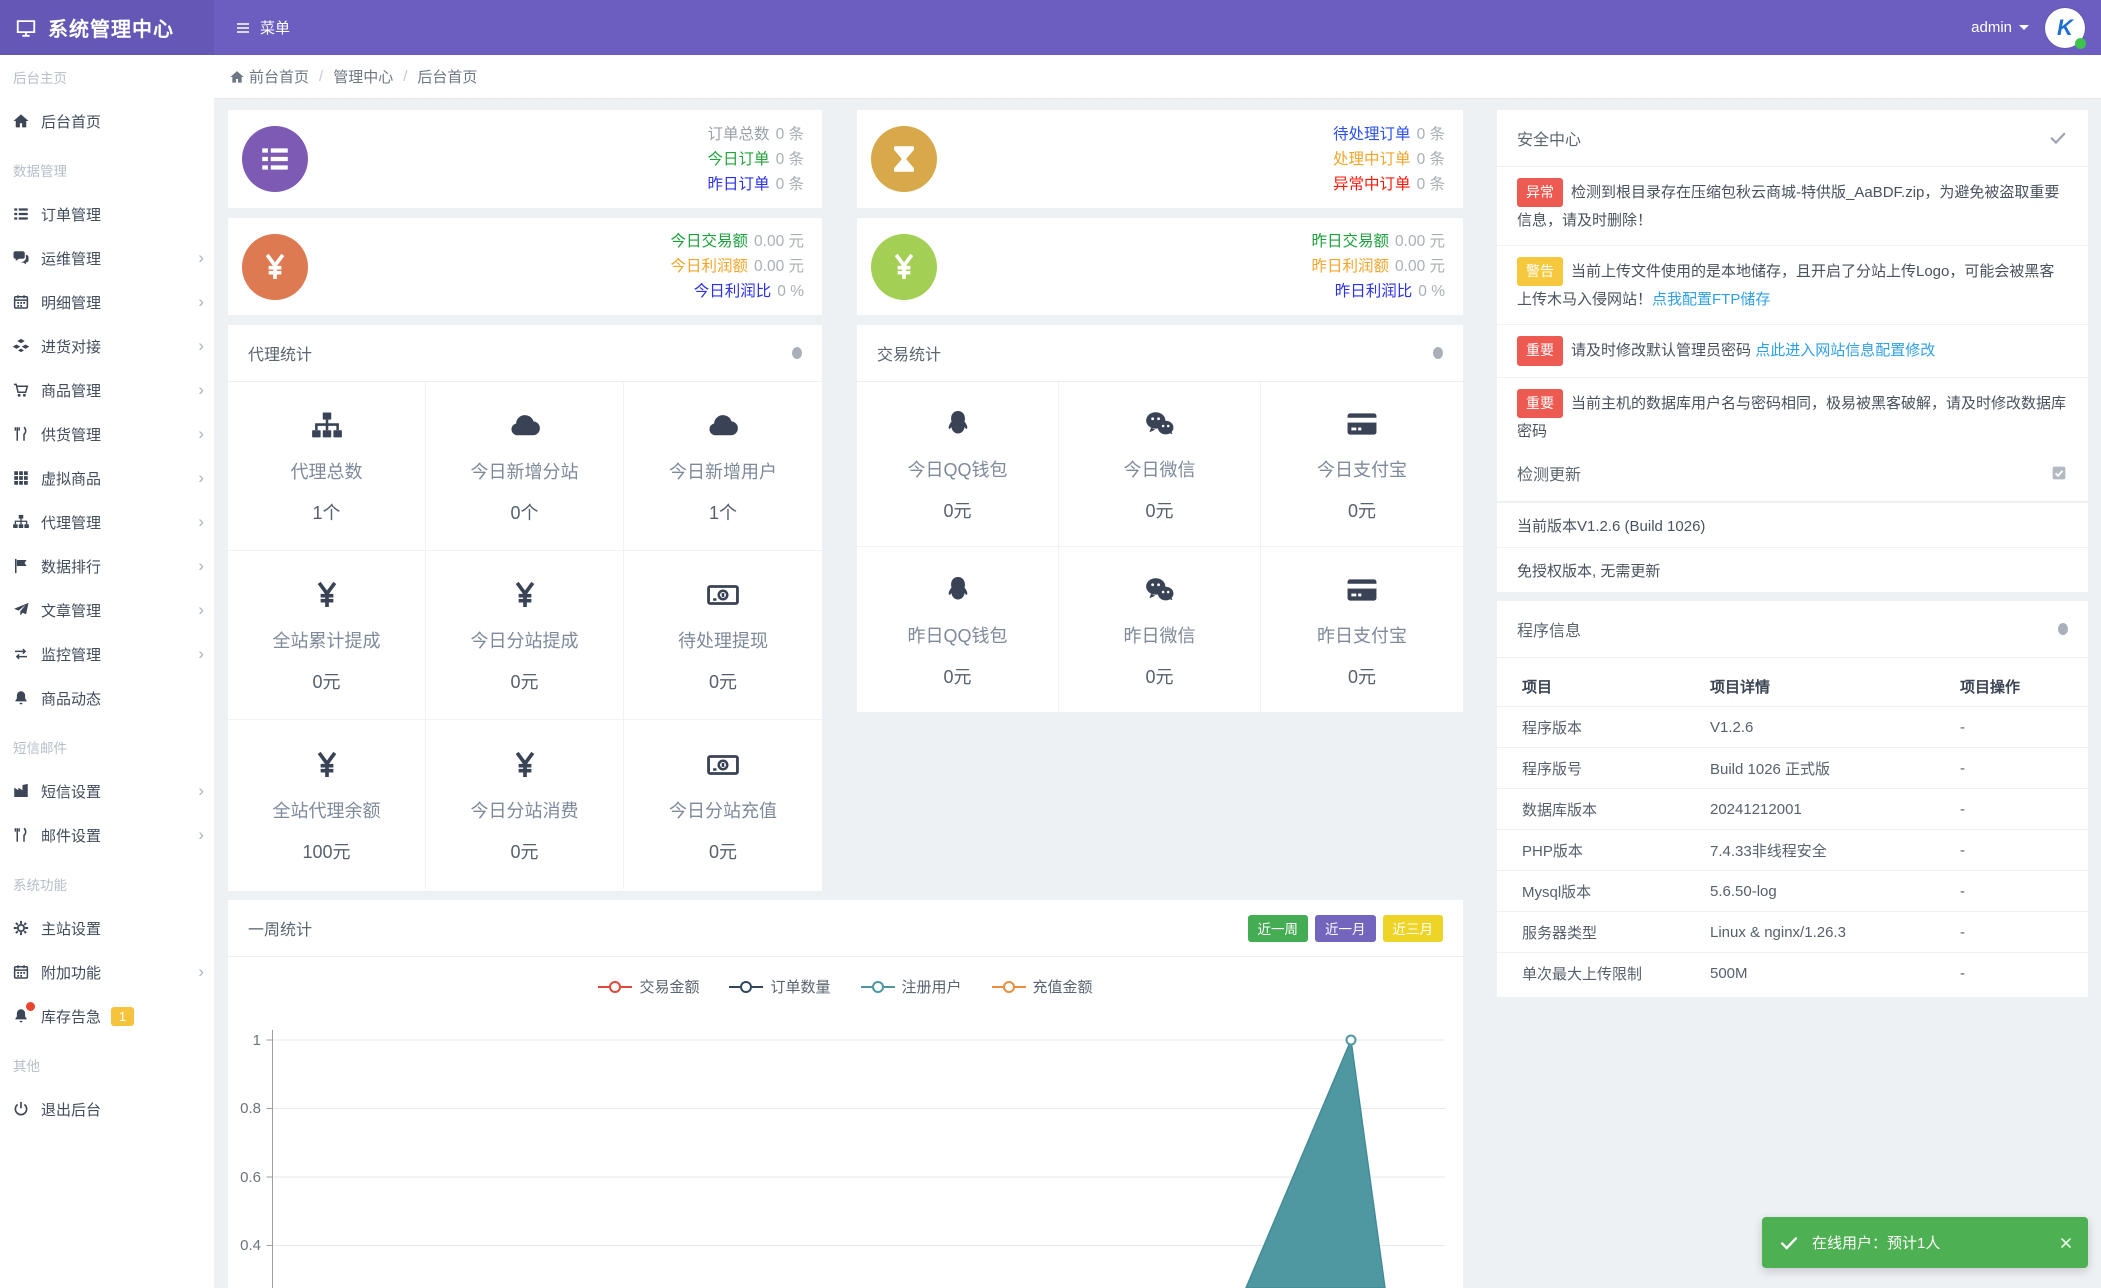 This screenshot has height=1288, width=2101. Describe the element at coordinates (107, 214) in the screenshot. I see `sidebar-item-orders: 订单管理` at that location.